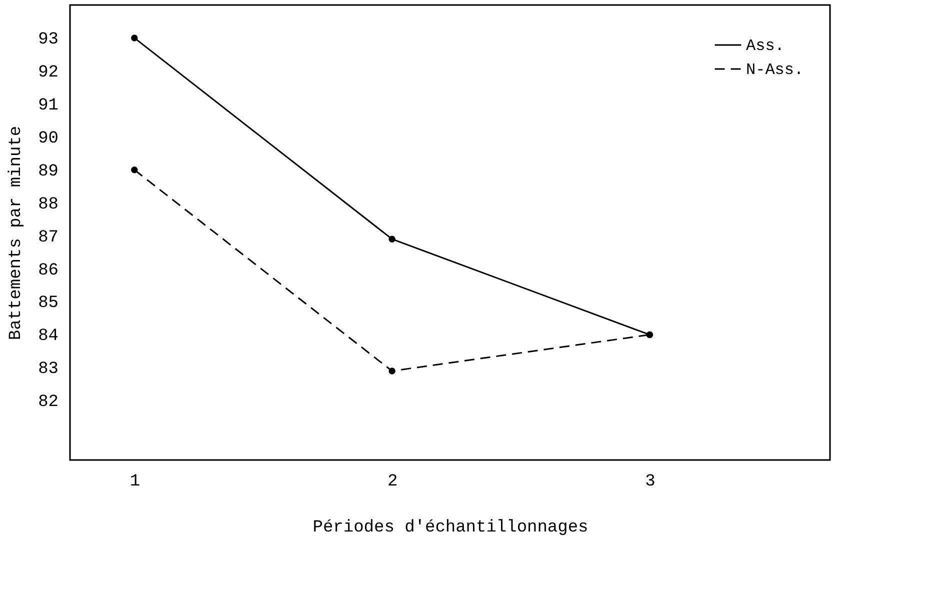  I want to click on y-tick-label: 86, so click(48, 270).